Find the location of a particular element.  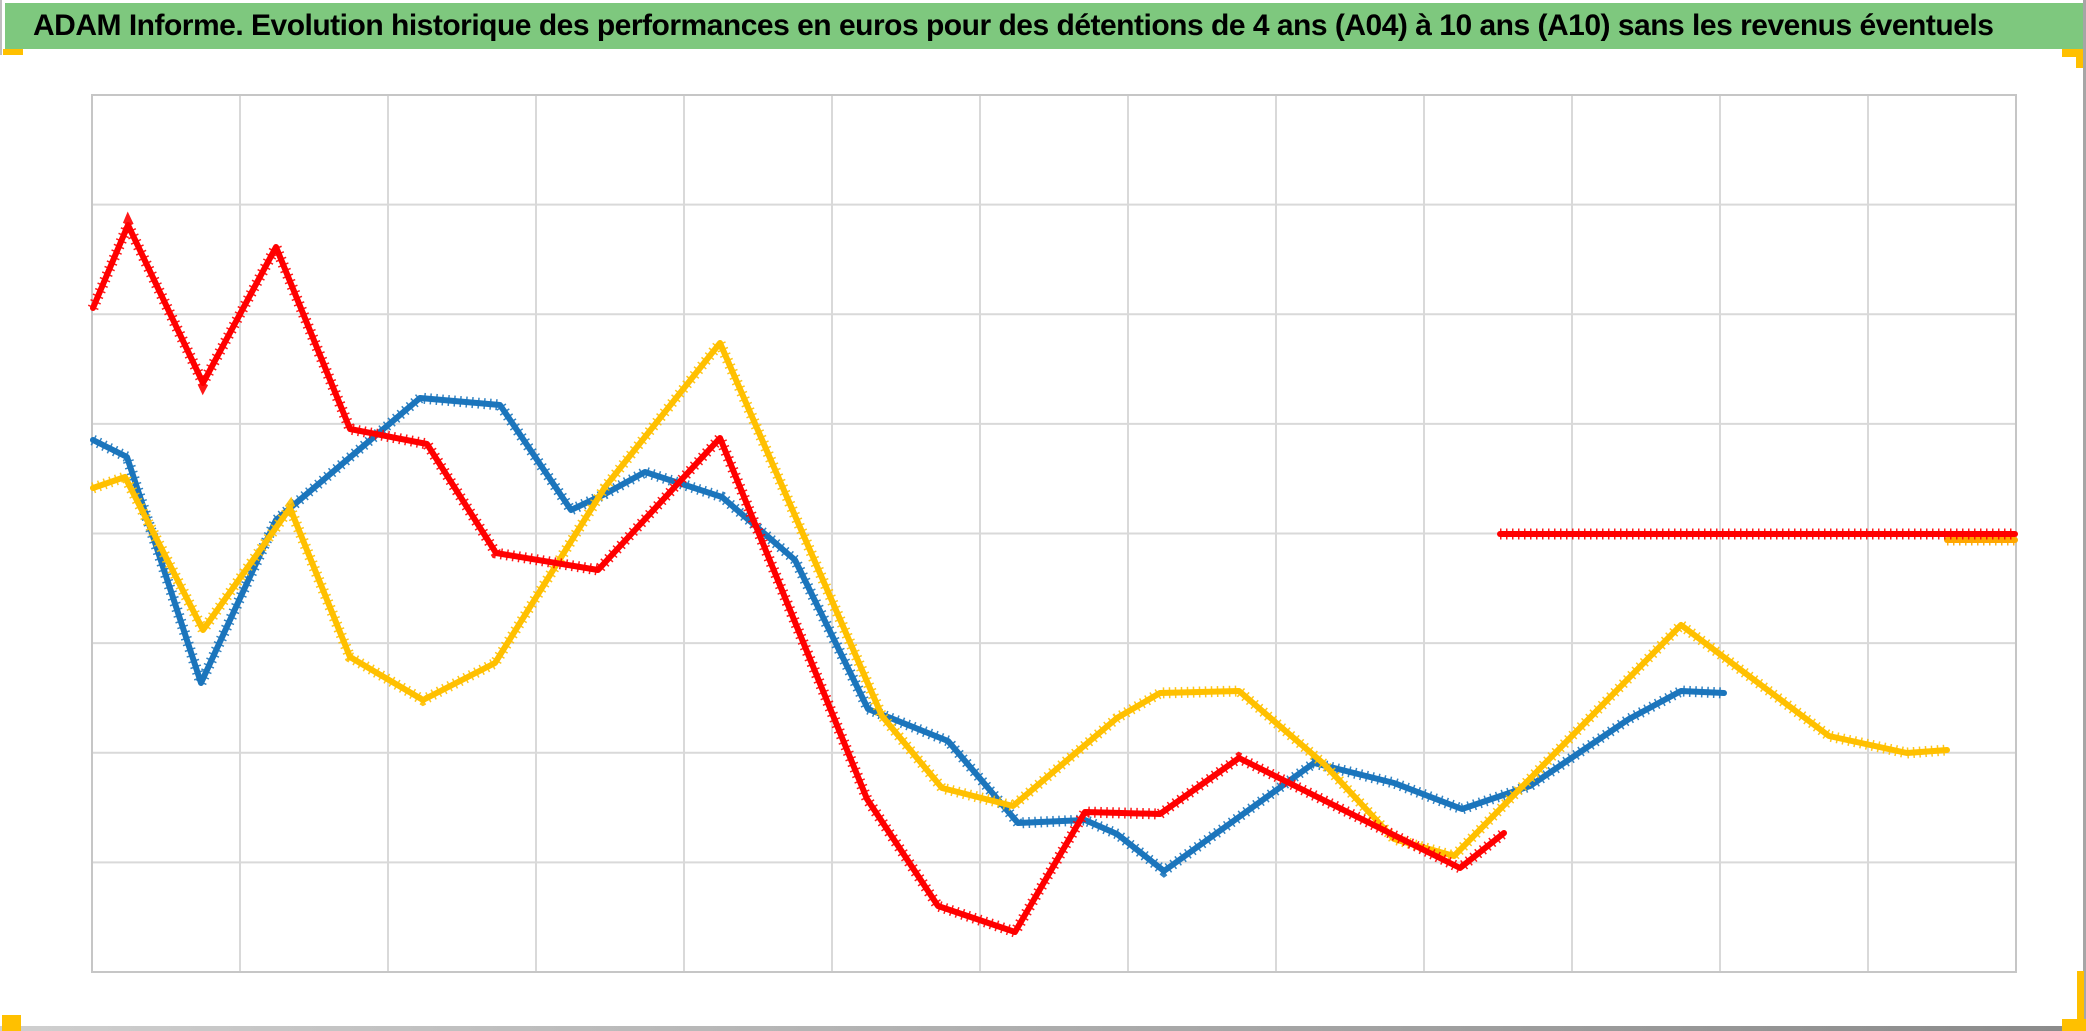

left-edge-tick is located at coordinates (1, 27).